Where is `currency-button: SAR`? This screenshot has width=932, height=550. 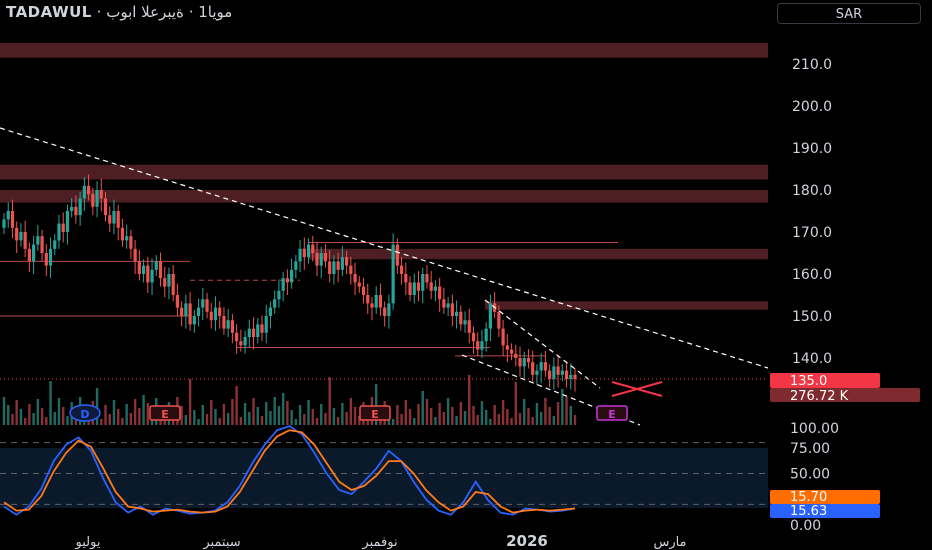 currency-button: SAR is located at coordinates (849, 13).